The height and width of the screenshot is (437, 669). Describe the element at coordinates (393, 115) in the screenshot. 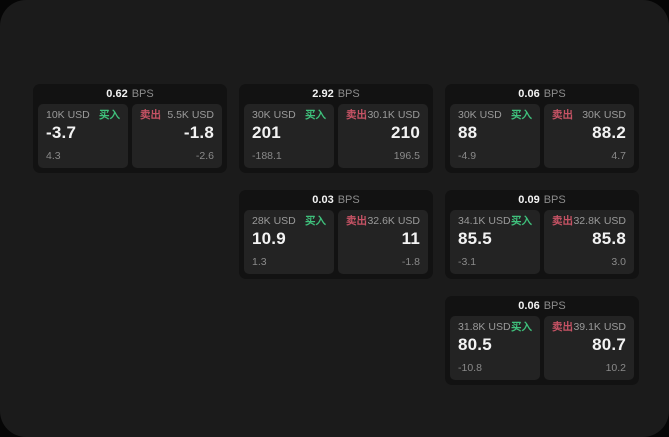

I see `sell-amount: 30.1K USD` at that location.